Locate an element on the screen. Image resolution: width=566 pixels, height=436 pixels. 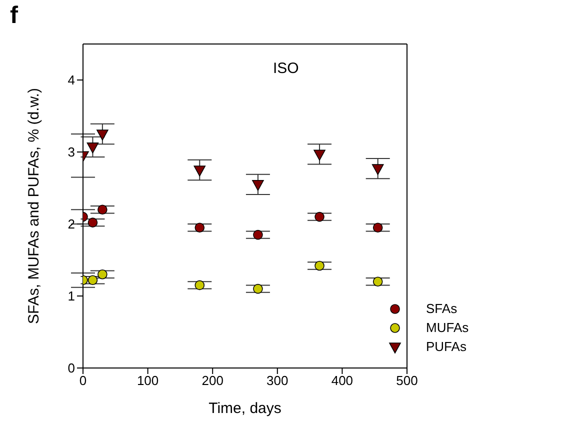
x-tick-label: 200 is located at coordinates (213, 380).